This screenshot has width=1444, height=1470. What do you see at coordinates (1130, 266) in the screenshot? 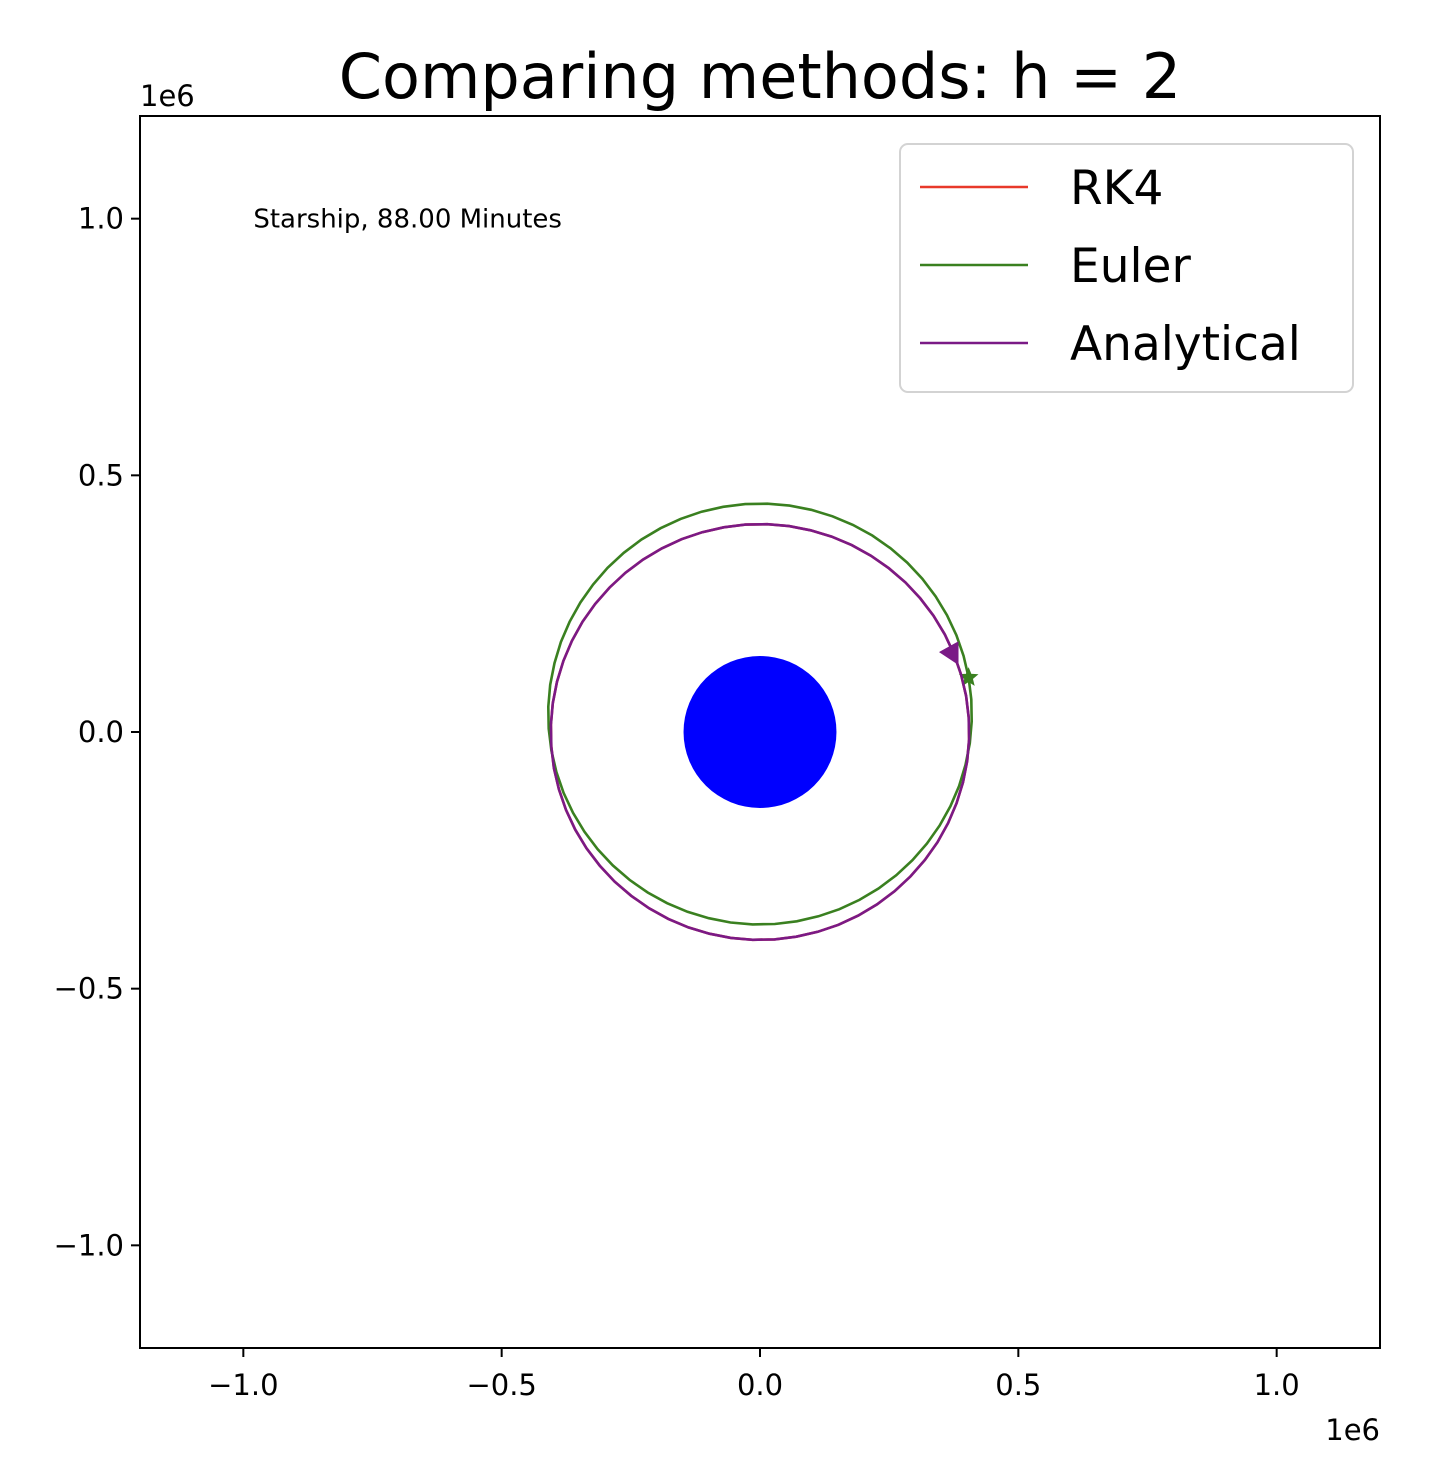
I see `legend-label-euler: Euler` at bounding box center [1130, 266].